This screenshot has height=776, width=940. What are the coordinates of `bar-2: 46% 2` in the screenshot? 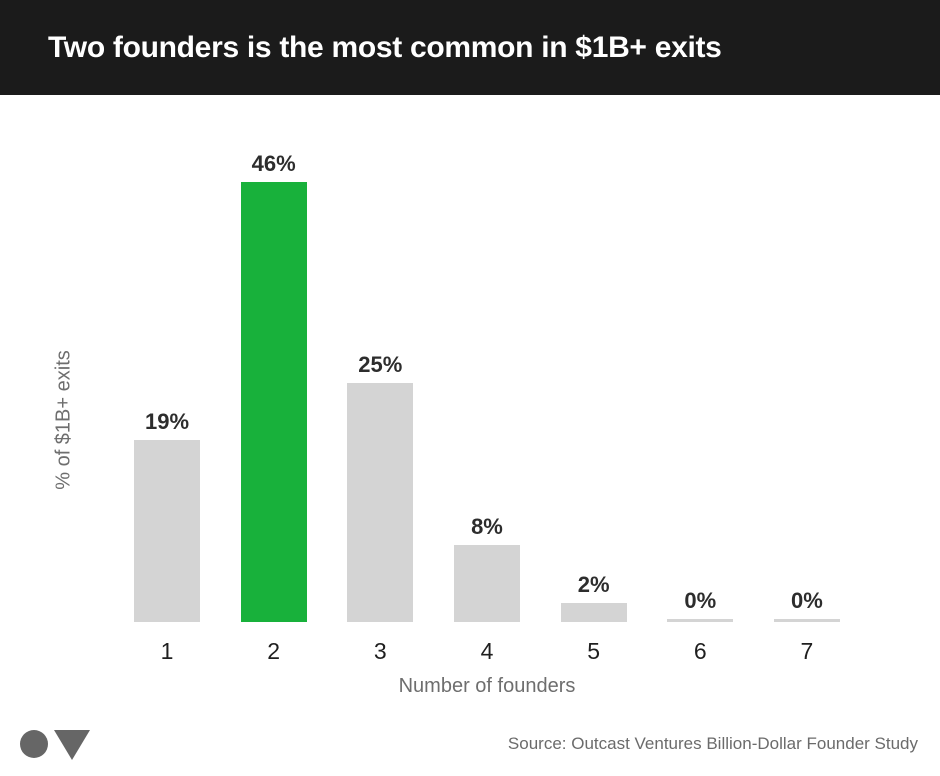 It's located at (273, 407).